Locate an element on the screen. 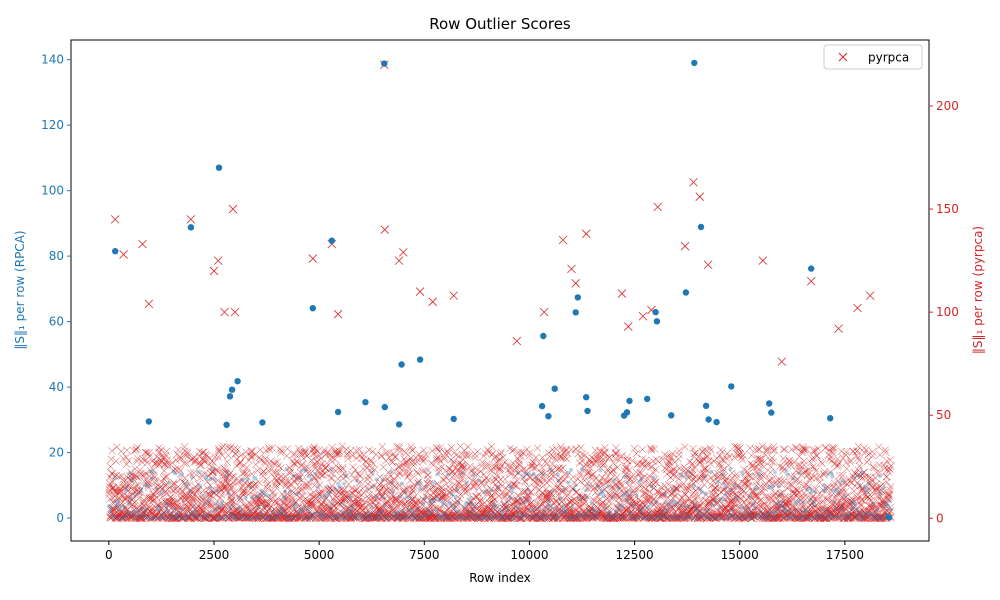 The width and height of the screenshot is (1000, 600). x-tick-label: 12500 is located at coordinates (634, 555).